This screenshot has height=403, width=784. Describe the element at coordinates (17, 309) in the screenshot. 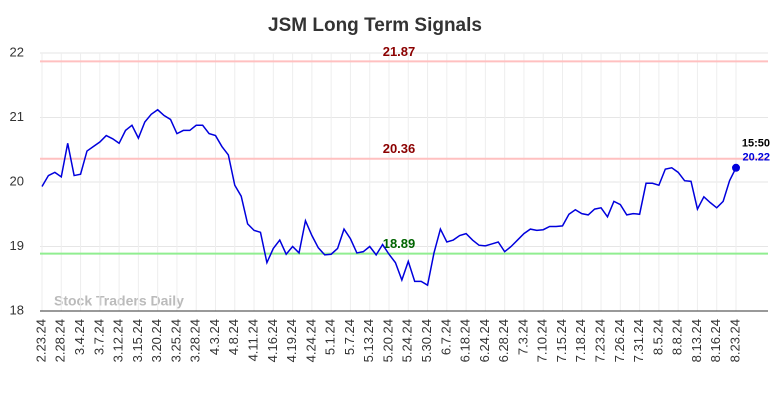

I see `y-tick-label: 18` at that location.